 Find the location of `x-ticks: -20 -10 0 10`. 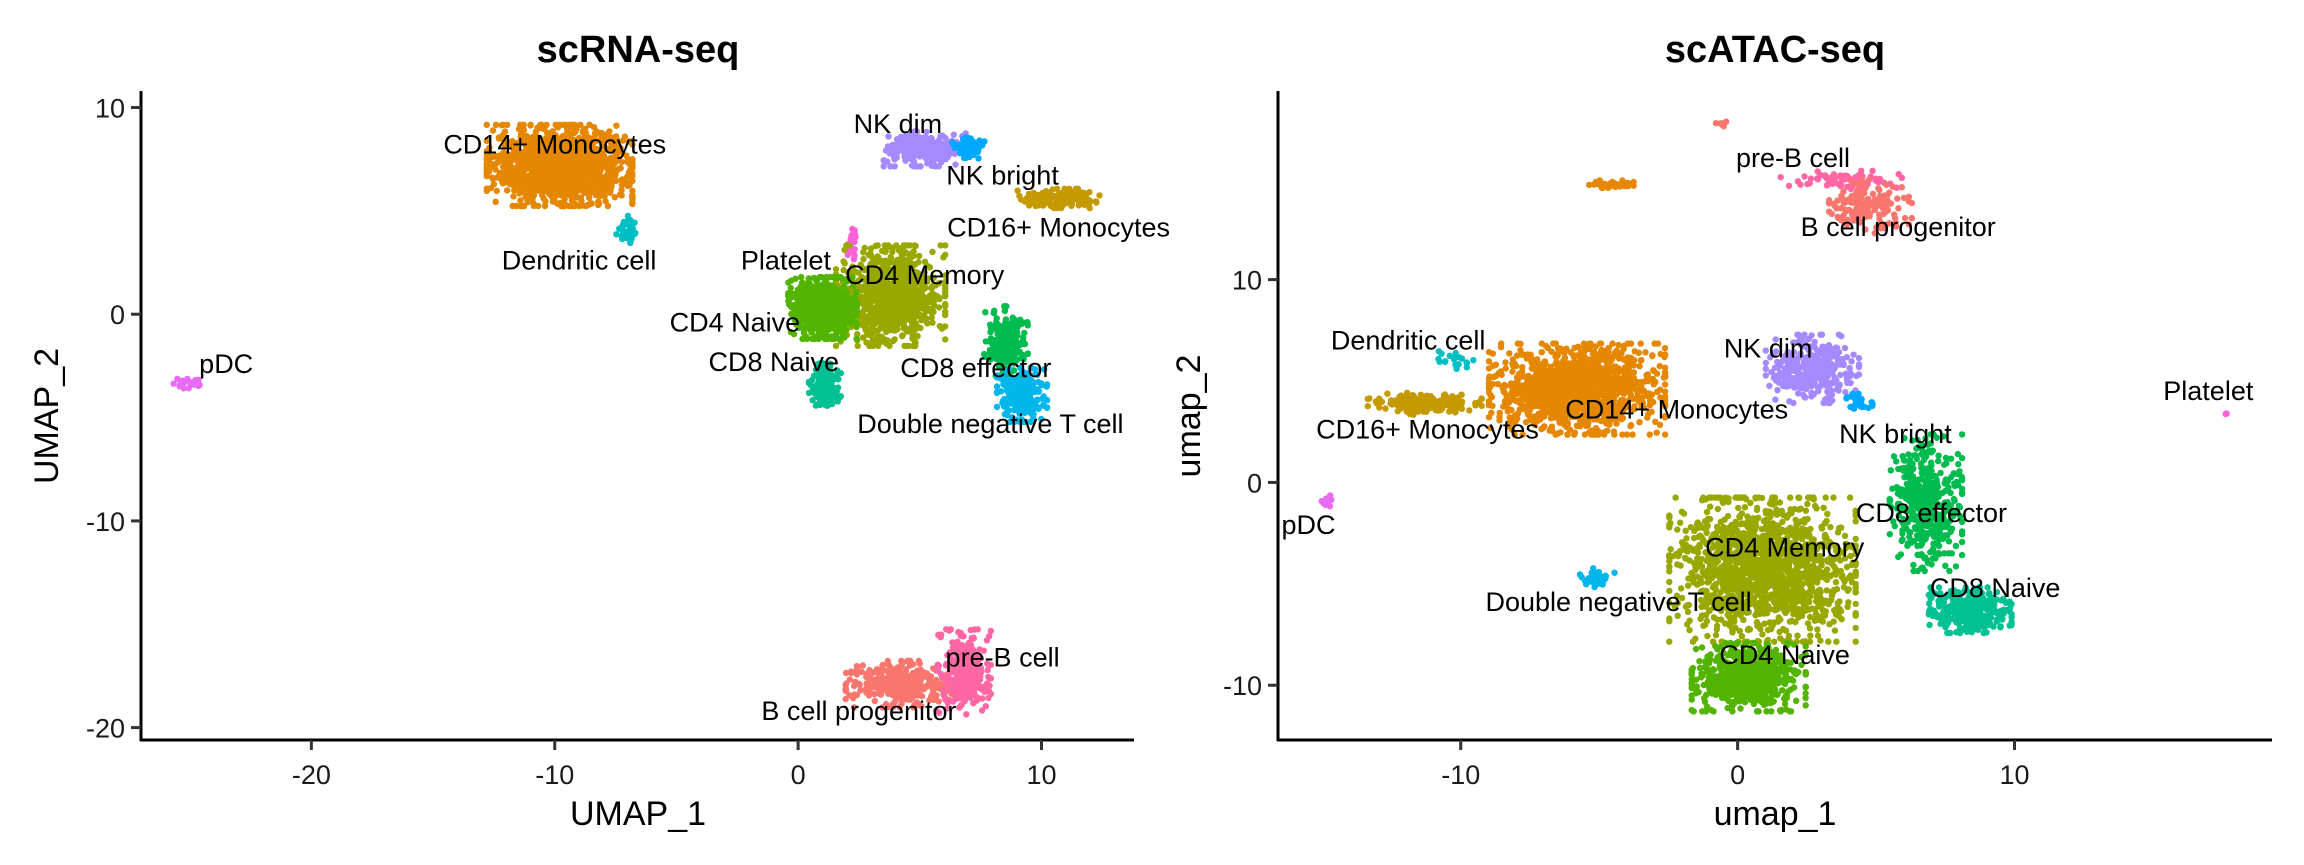

x-ticks: -20 -10 0 10 is located at coordinates (674, 765).